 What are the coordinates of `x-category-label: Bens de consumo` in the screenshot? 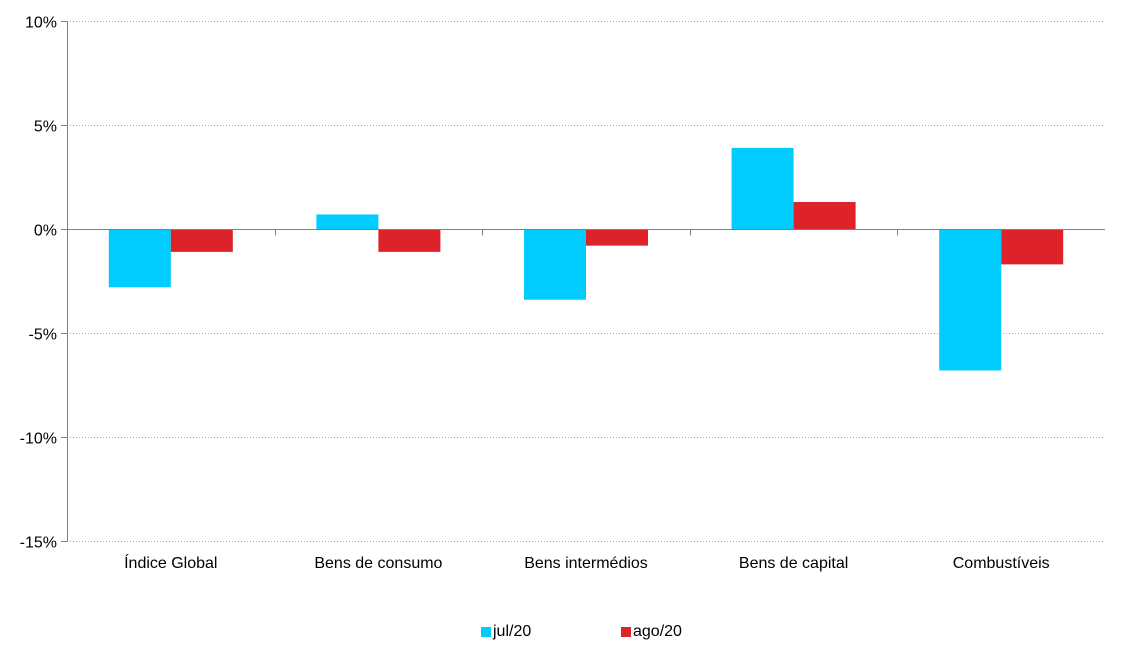 It's located at (378, 563).